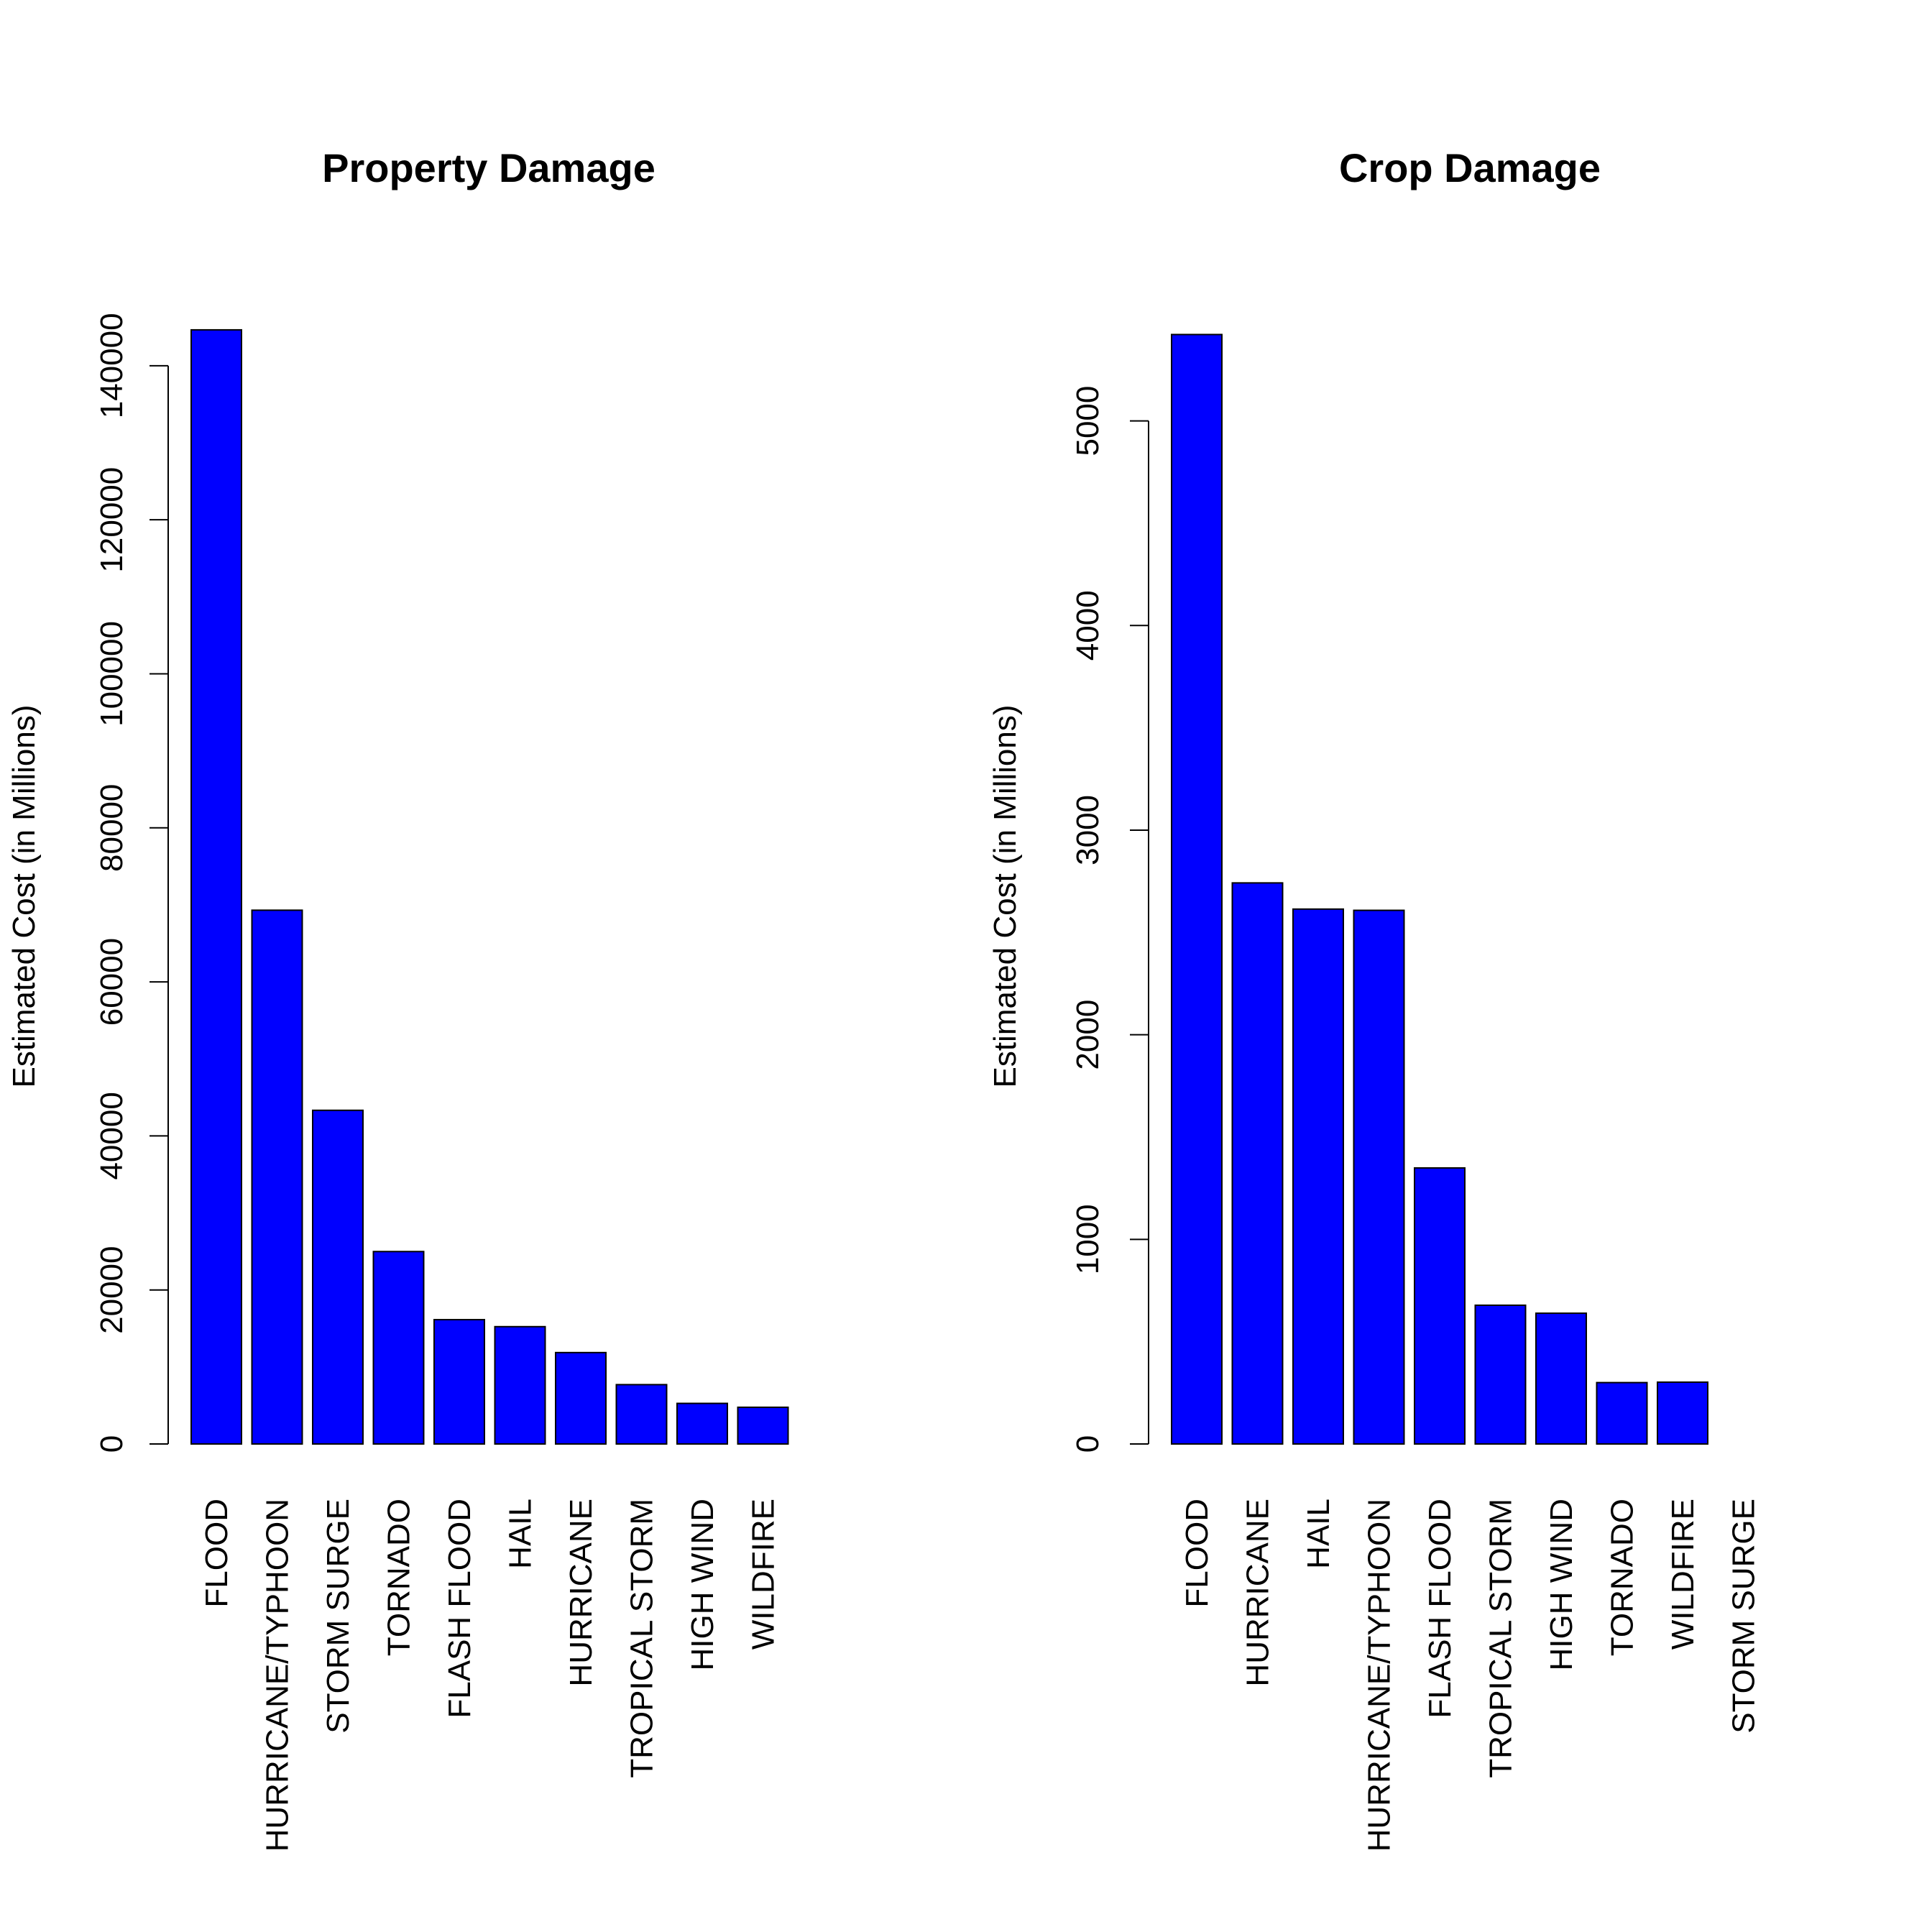 The image size is (1932, 1932). I want to click on crop-damage-y-tick-label: 4000, so click(1087, 625).